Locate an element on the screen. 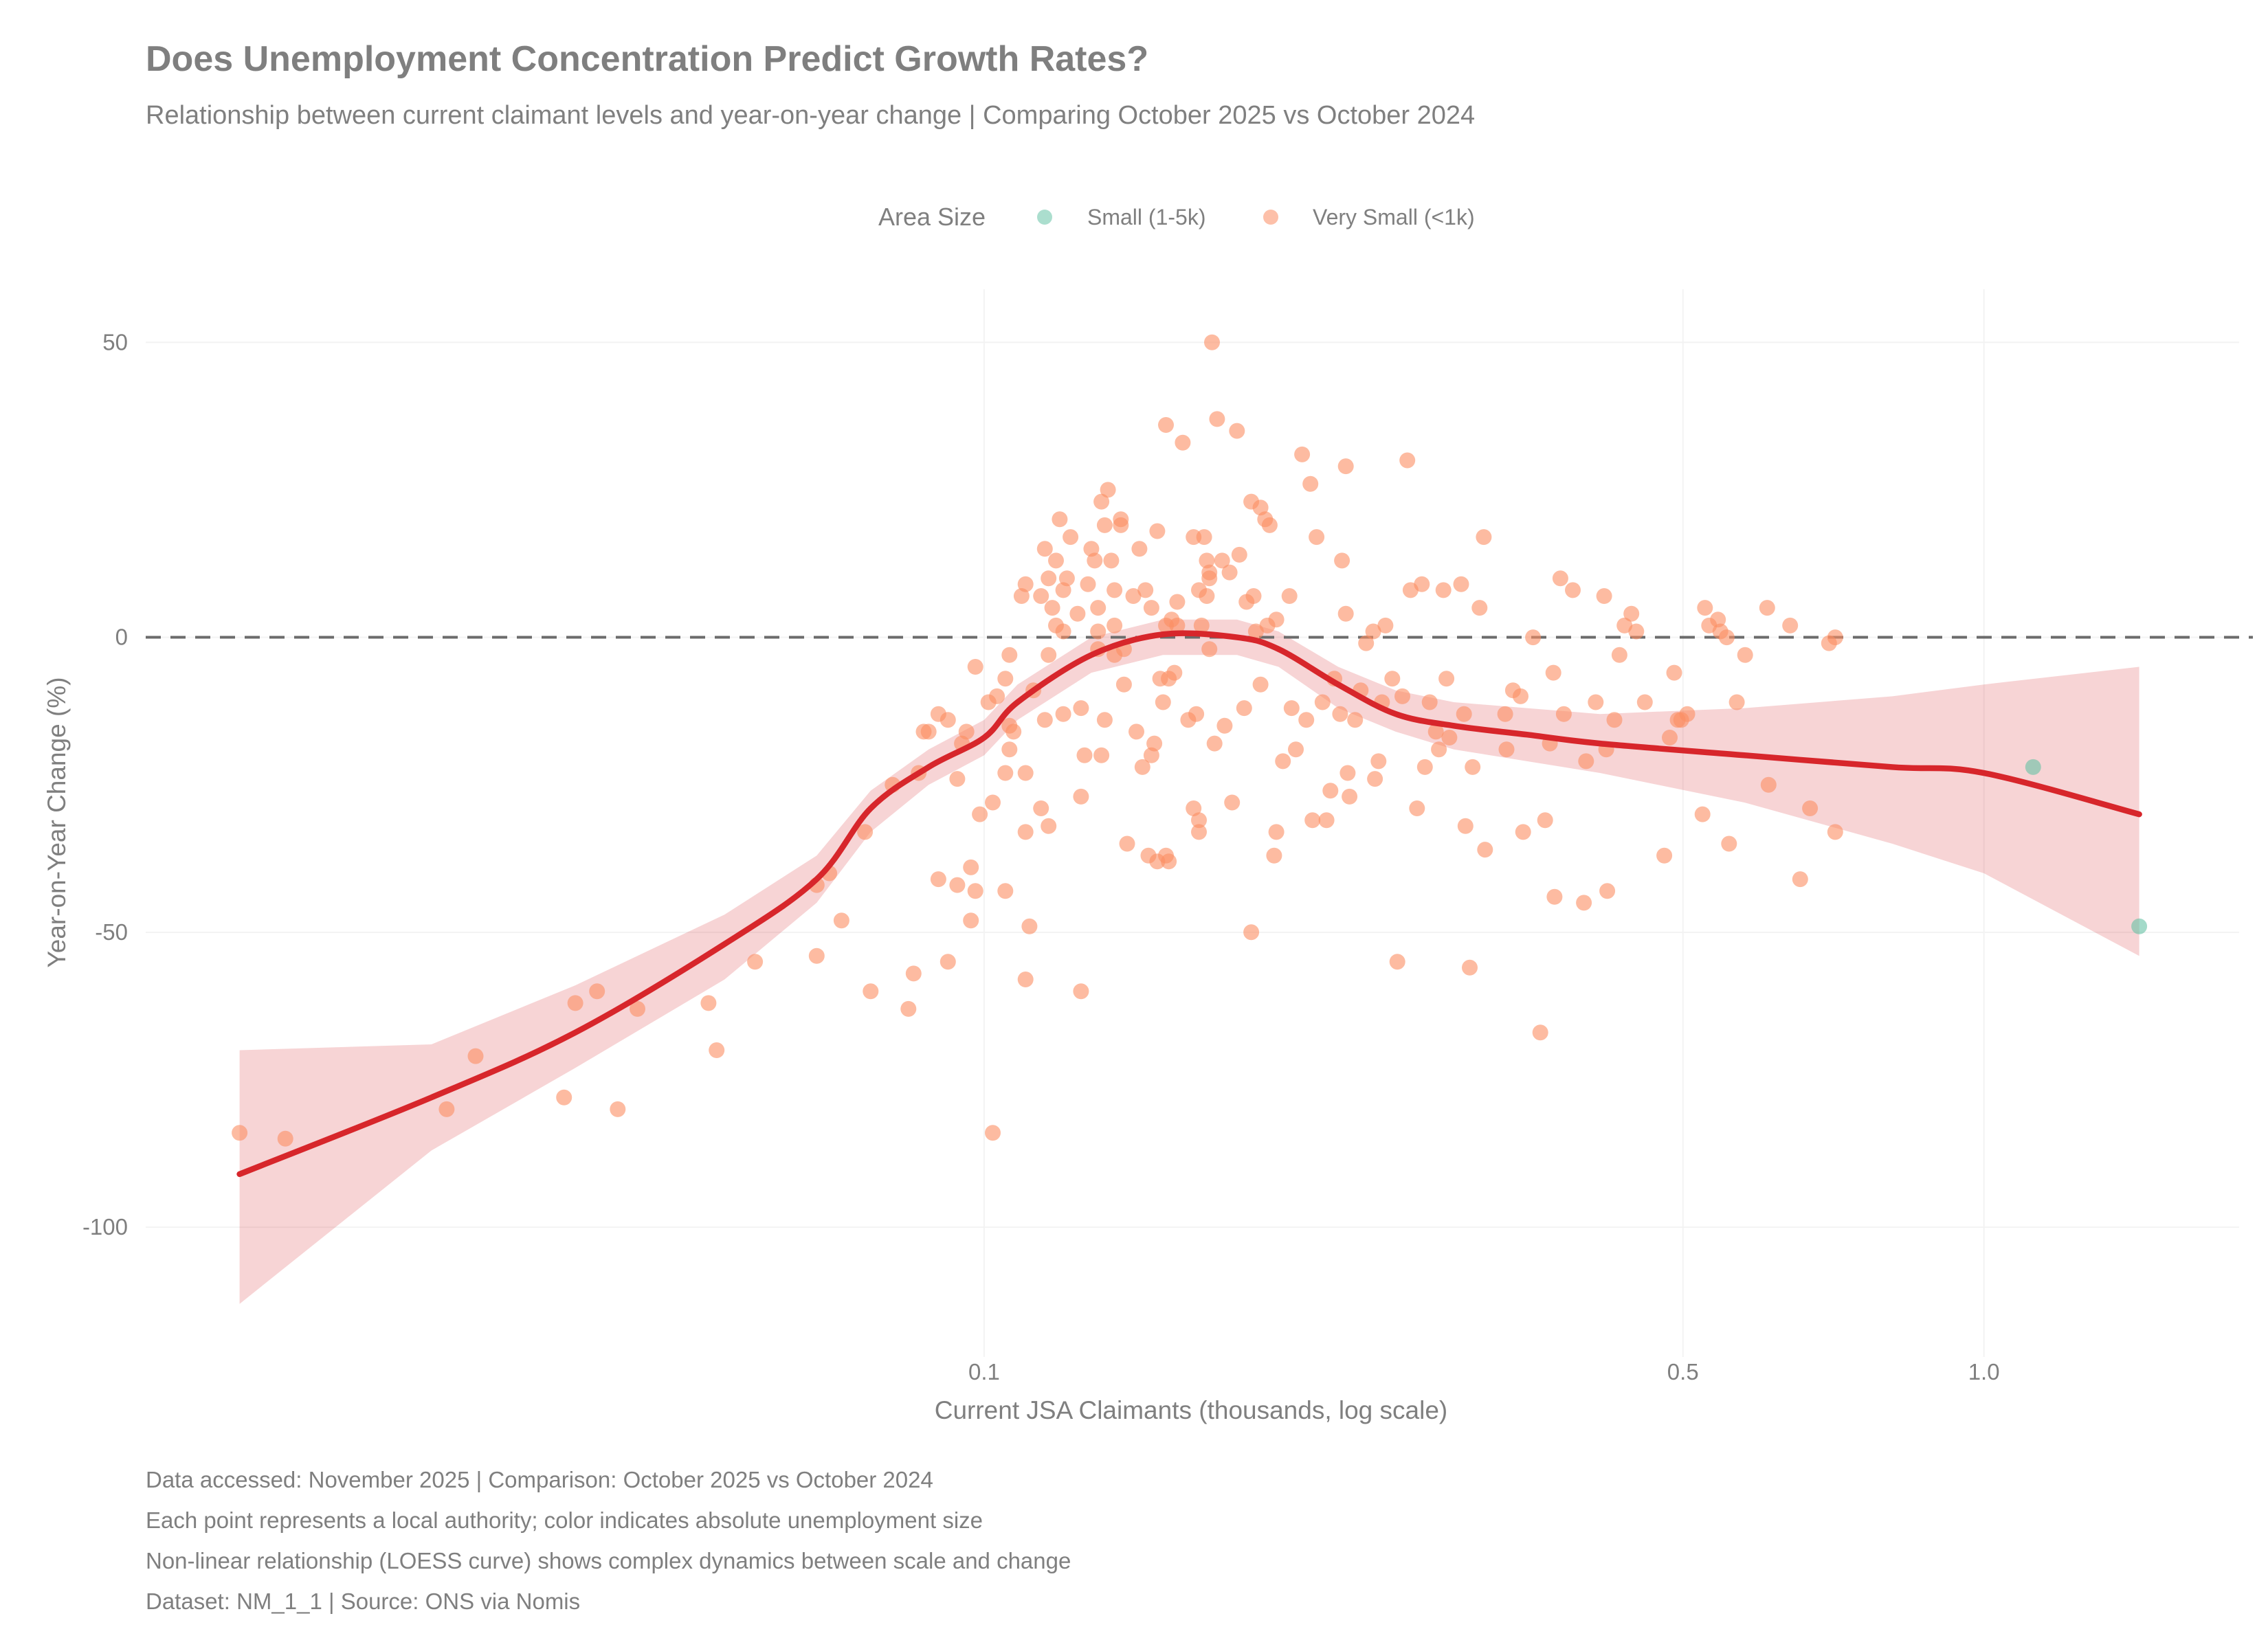 This screenshot has width=2268, height=1649. x-axis-ticks: 0.1 0.5 1.0 is located at coordinates (1484, 1371).